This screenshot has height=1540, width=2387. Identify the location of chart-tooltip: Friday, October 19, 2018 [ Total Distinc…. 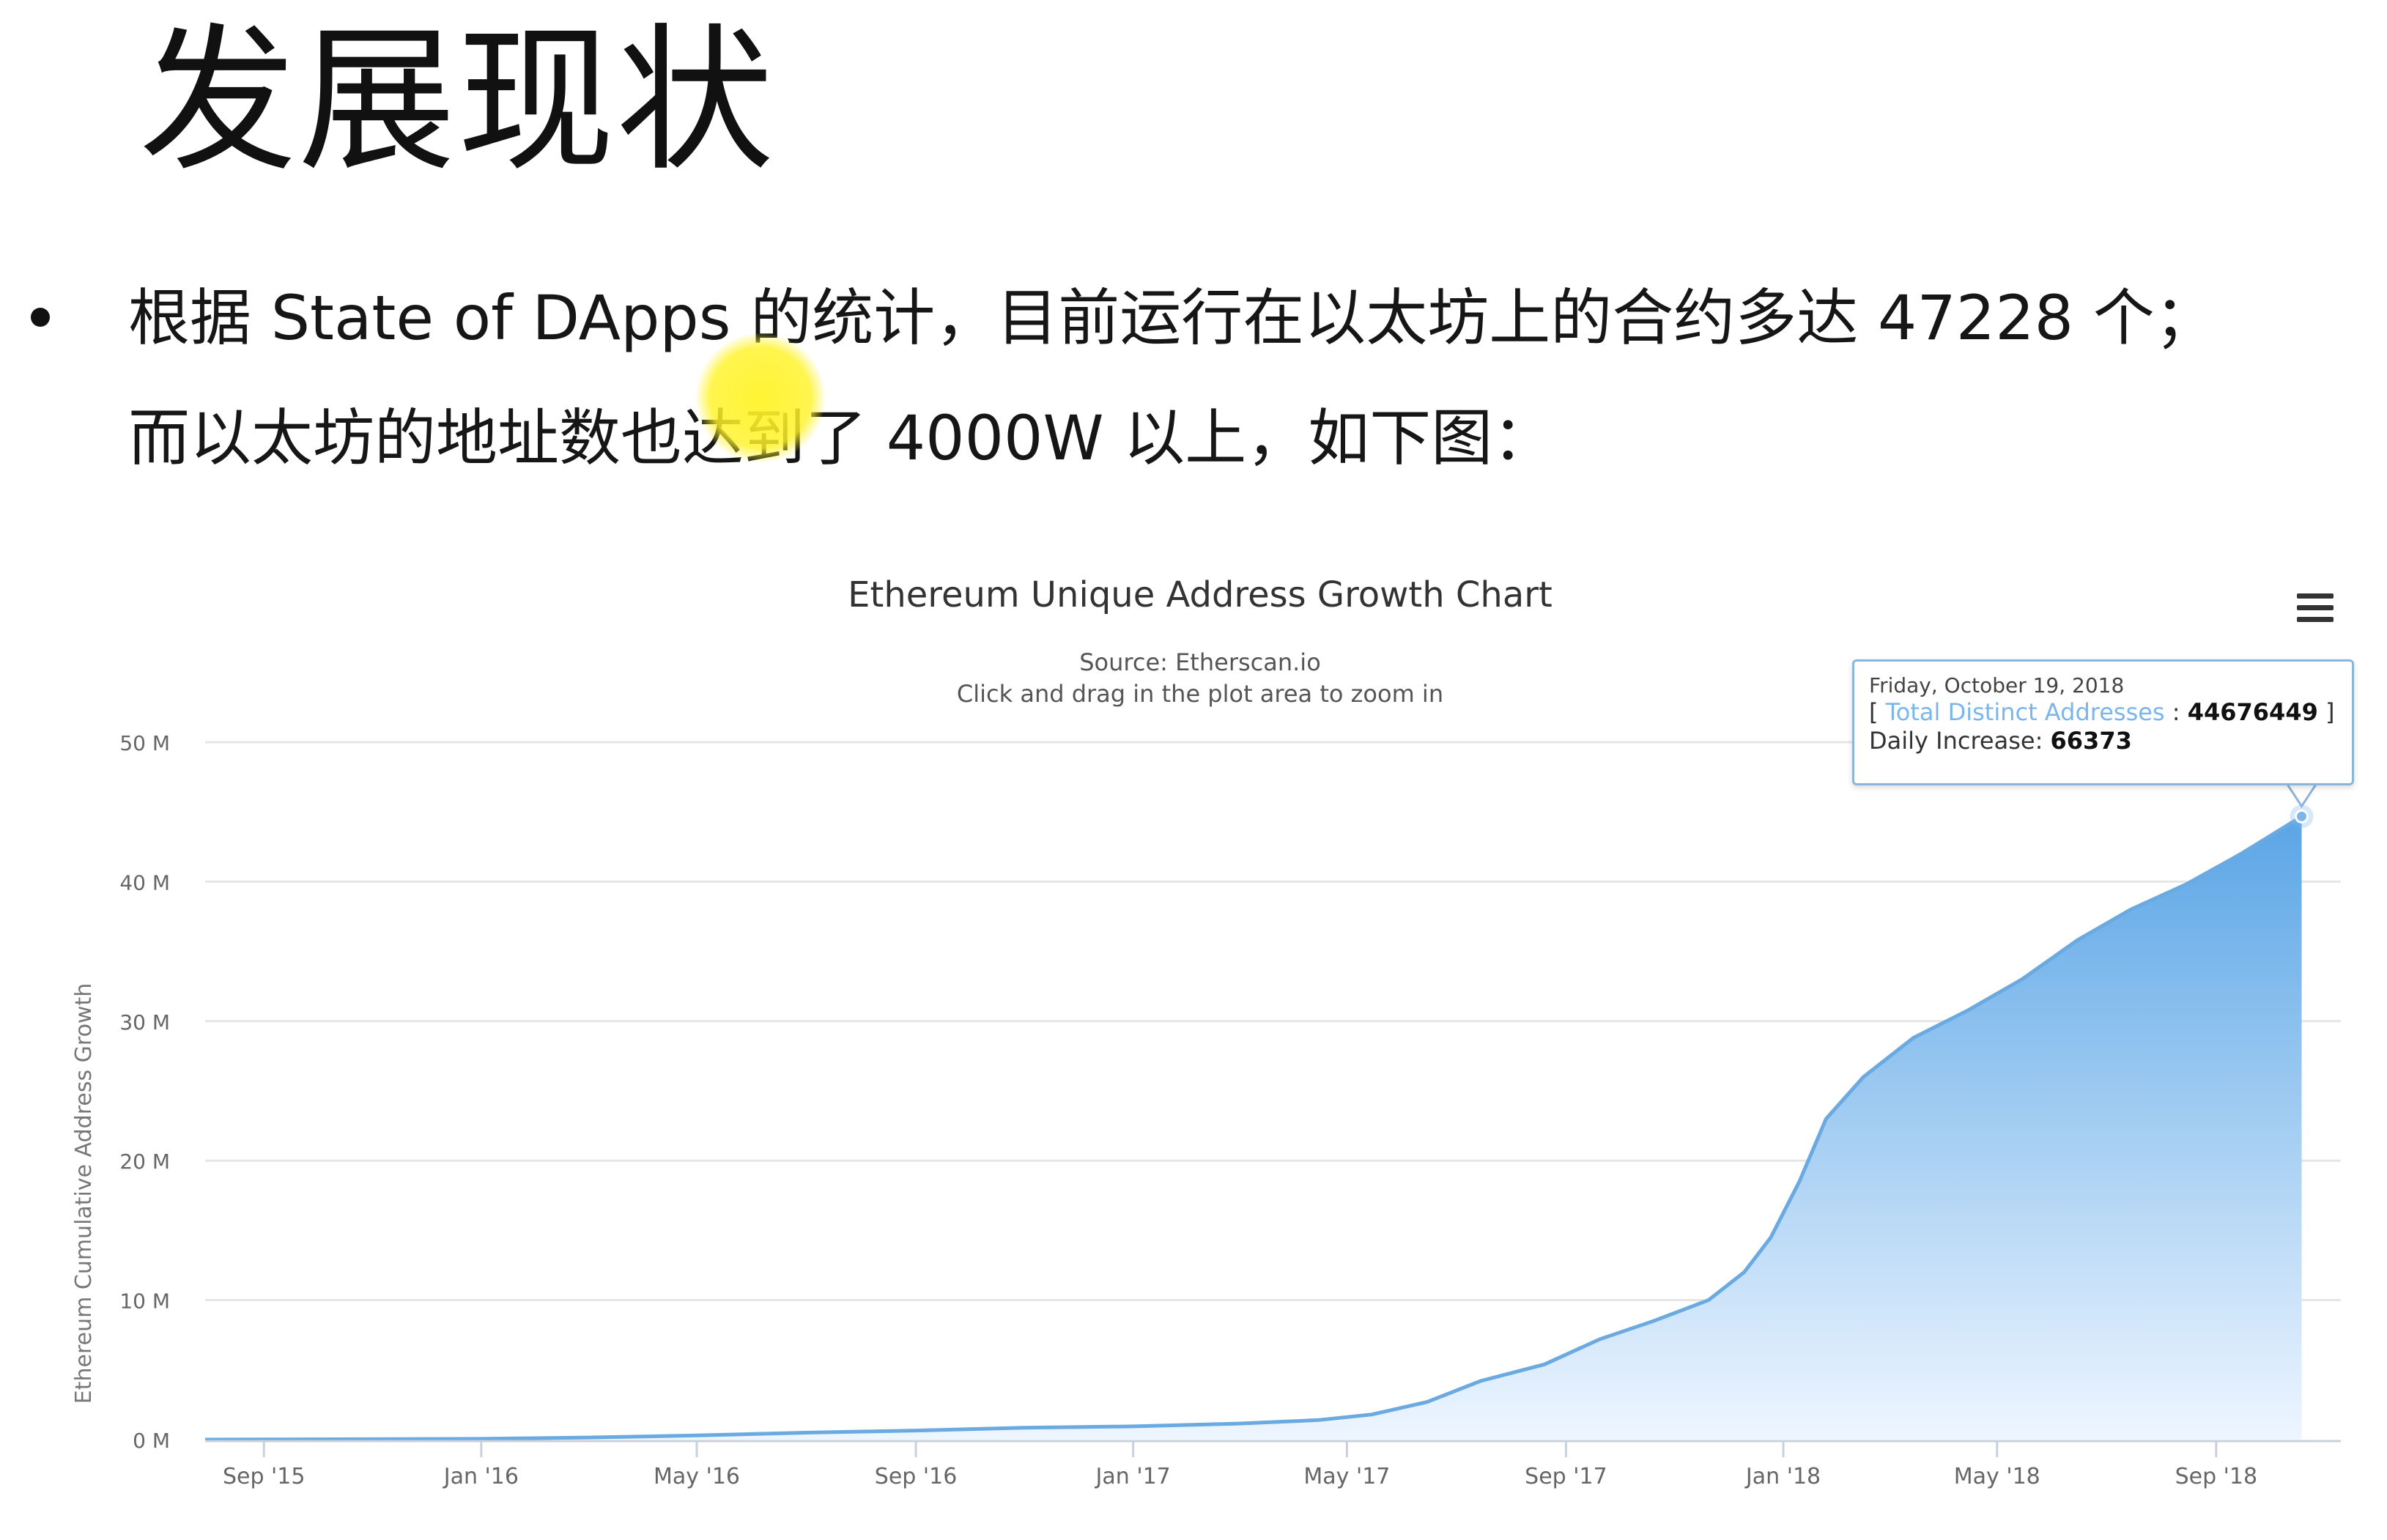
(2103, 722).